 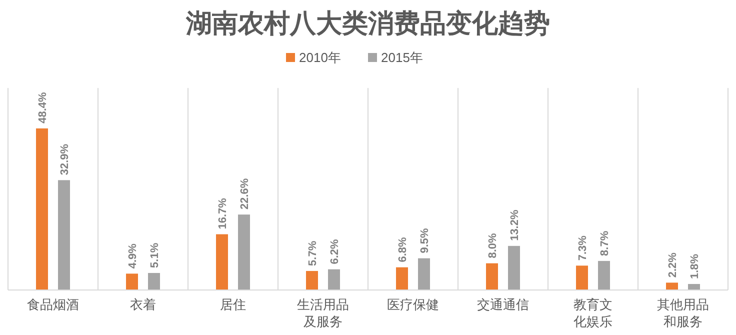 I want to click on data-label: 1.8%, so click(x=695, y=266).